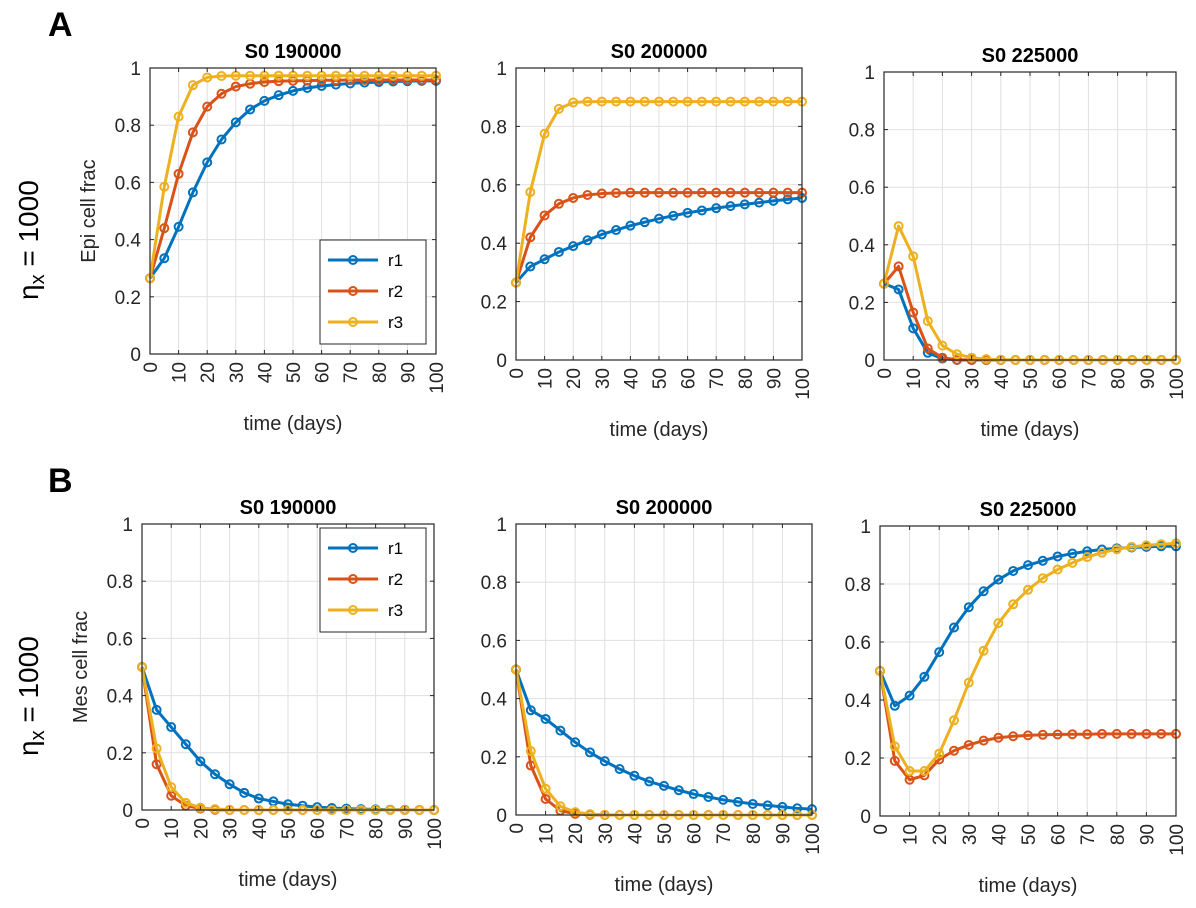  Describe the element at coordinates (858, 585) in the screenshot. I see `y-tick-label: 0.8` at that location.